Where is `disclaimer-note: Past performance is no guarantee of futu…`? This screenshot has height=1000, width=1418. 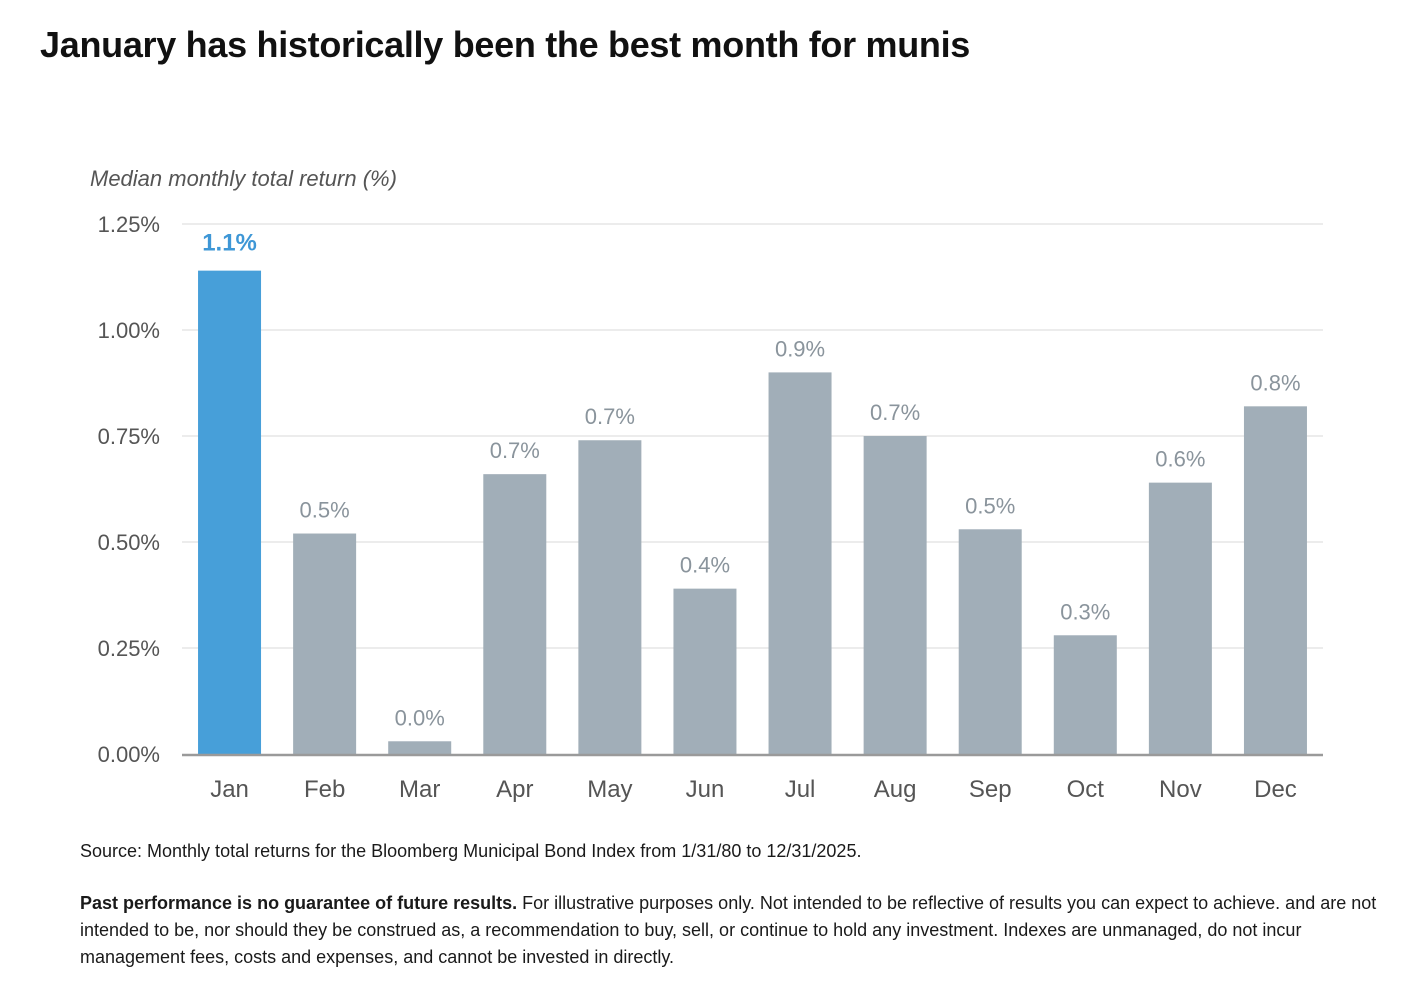 disclaimer-note: Past performance is no guarantee of futu… is located at coordinates (730, 930).